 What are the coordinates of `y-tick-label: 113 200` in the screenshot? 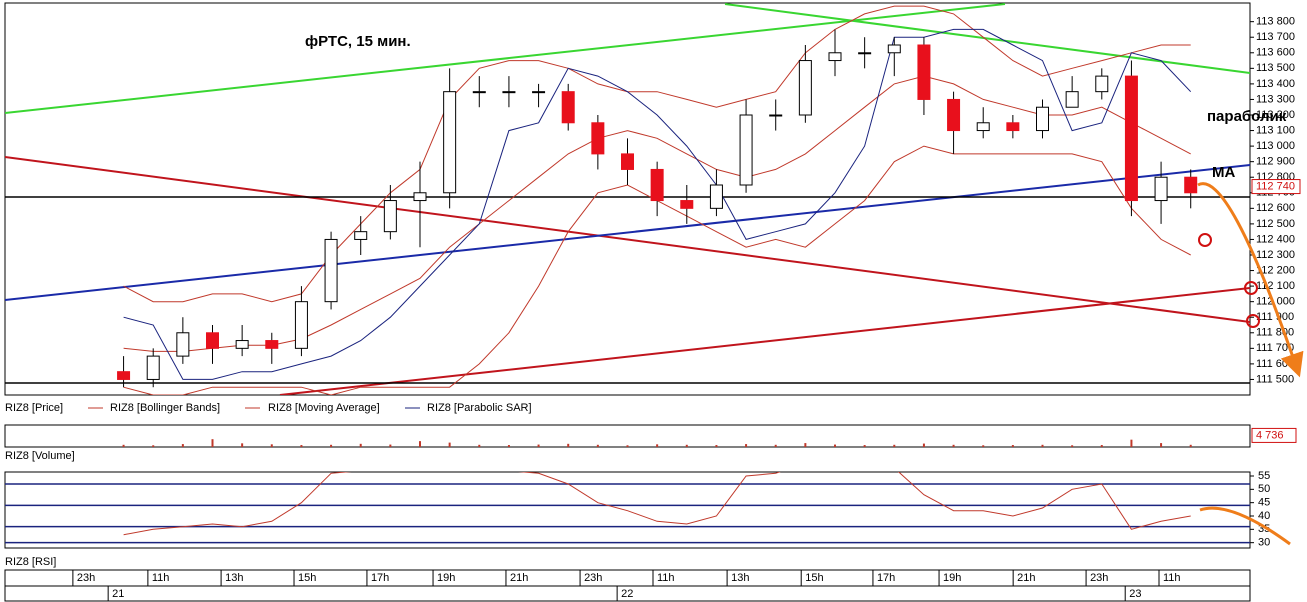 It's located at (1275, 115).